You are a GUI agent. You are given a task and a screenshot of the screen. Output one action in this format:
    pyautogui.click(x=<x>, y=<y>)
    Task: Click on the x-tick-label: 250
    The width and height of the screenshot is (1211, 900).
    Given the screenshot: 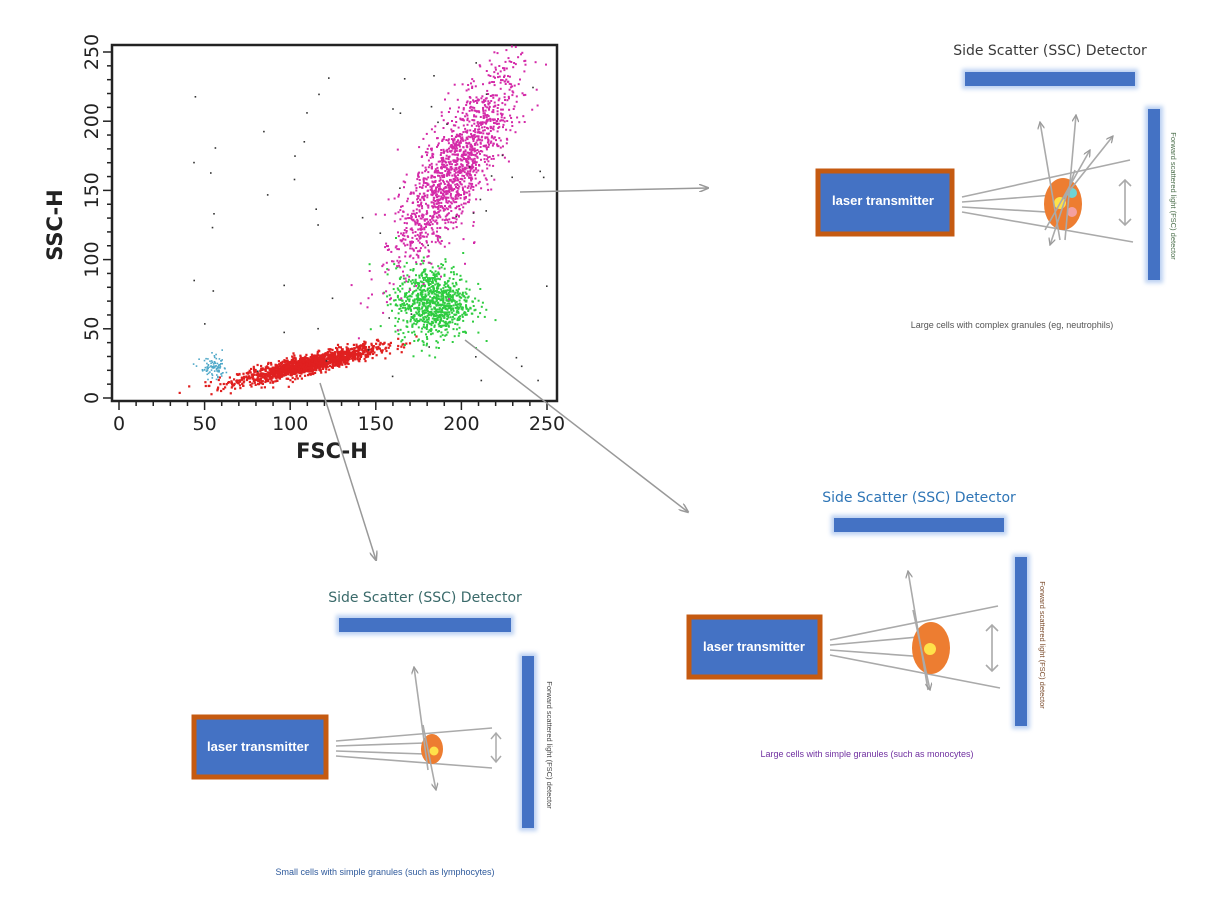 What is the action you would take?
    pyautogui.click(x=547, y=424)
    